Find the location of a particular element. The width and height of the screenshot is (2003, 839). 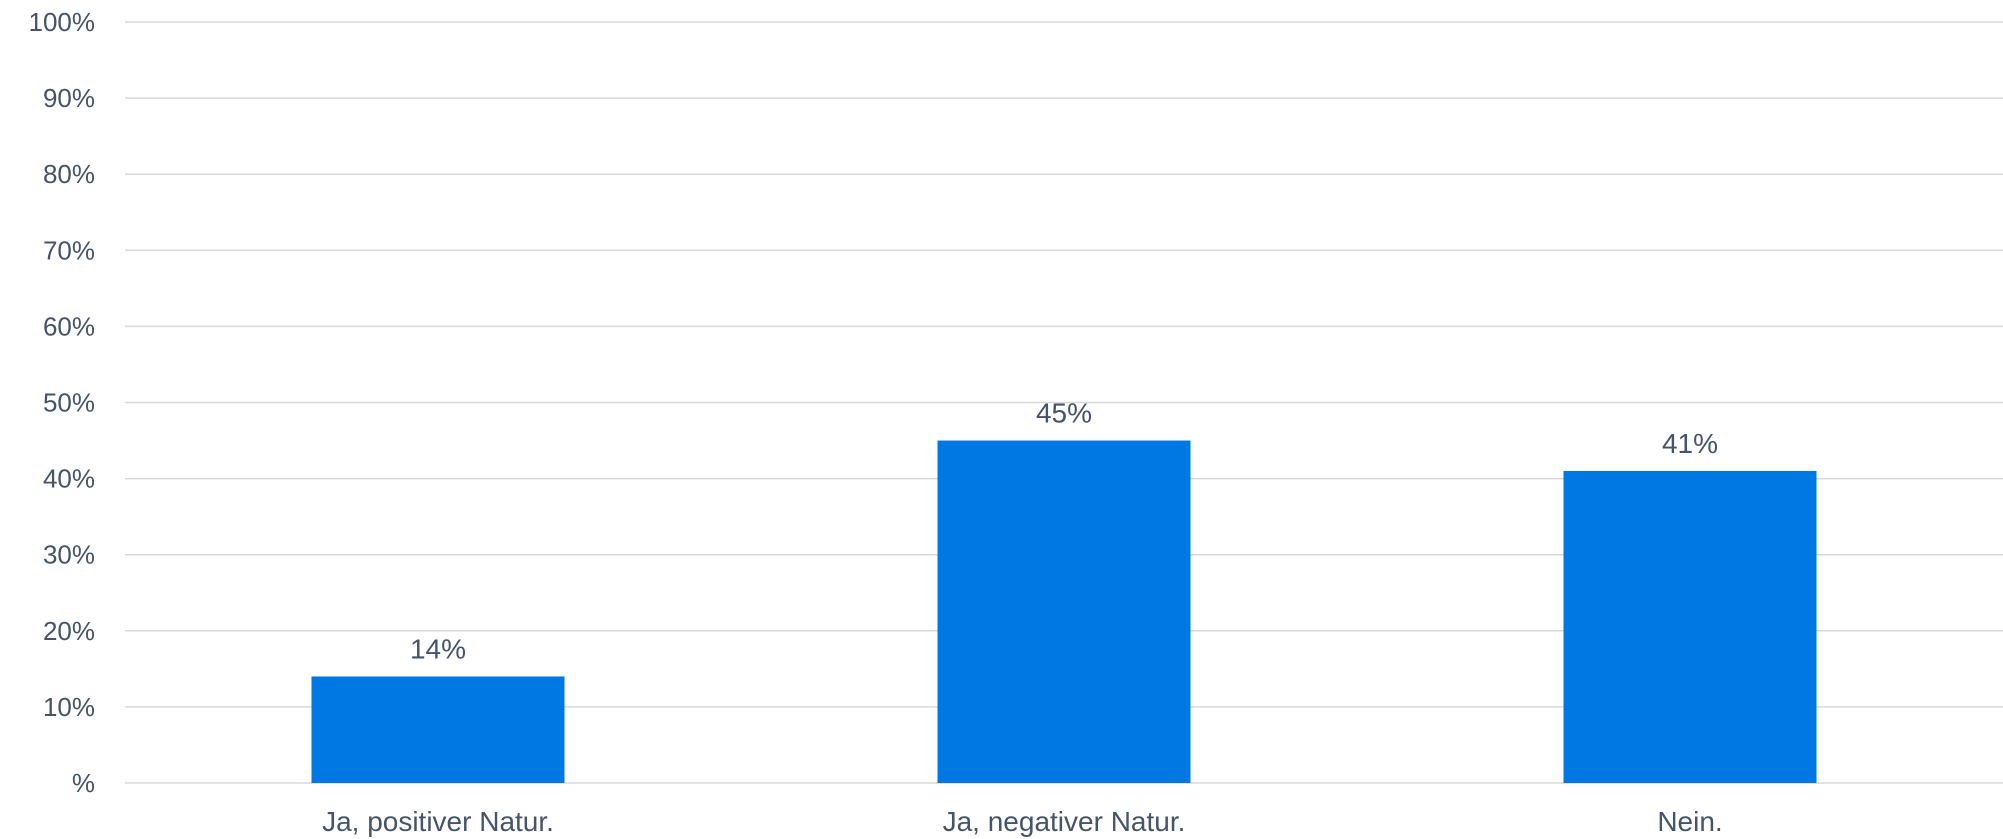

data-label: 14% is located at coordinates (438, 648).